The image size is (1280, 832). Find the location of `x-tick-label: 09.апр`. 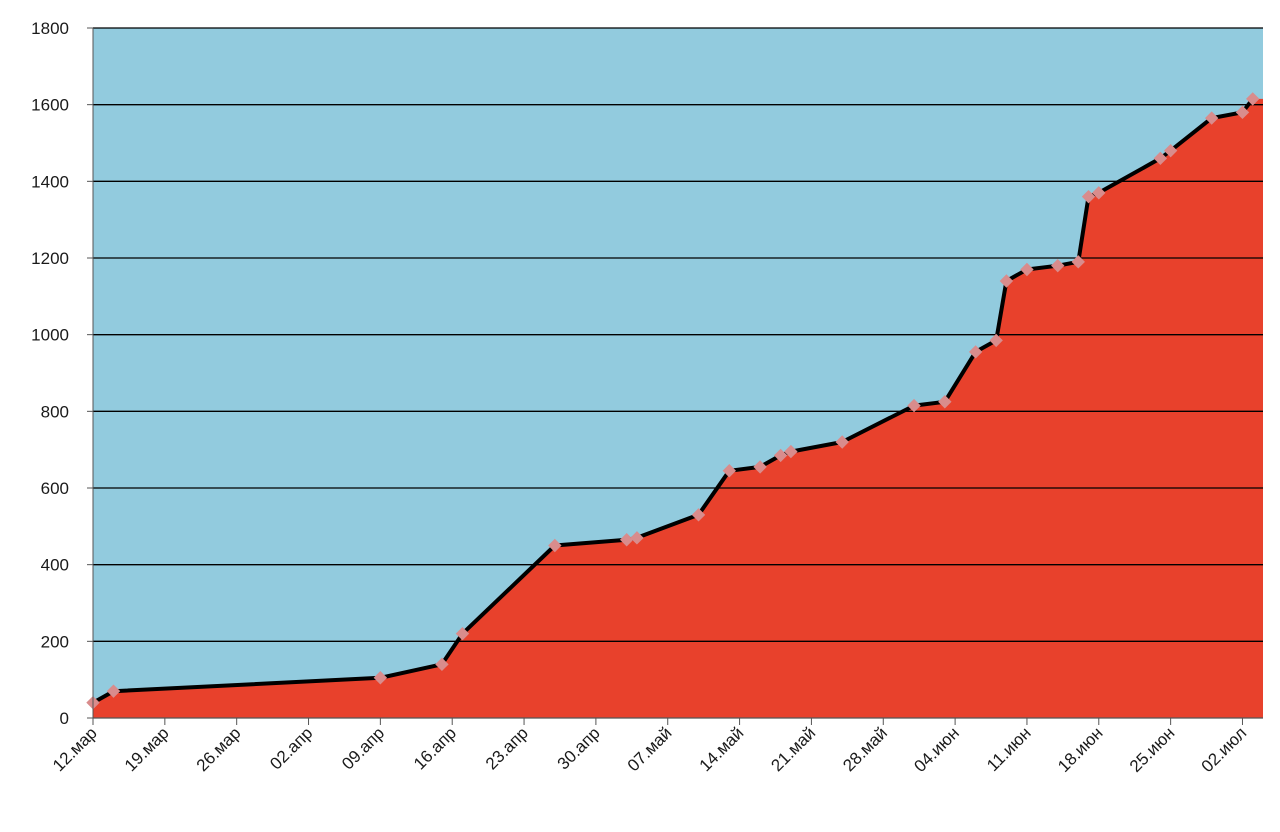

x-tick-label: 09.апр is located at coordinates (363, 748).